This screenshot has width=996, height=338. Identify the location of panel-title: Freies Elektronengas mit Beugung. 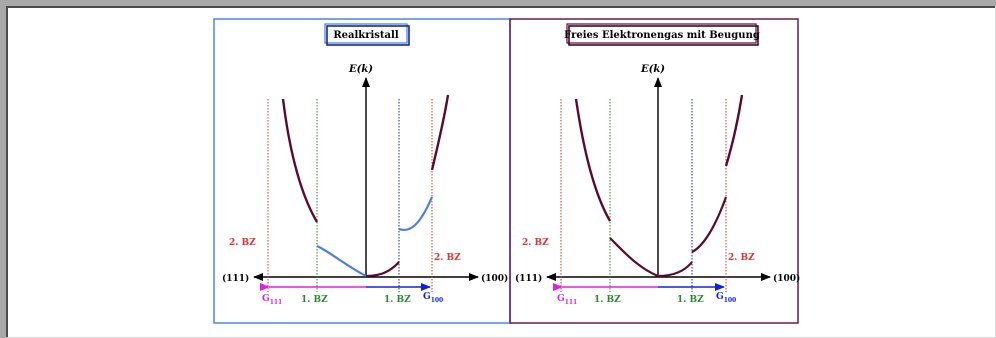
(662, 35).